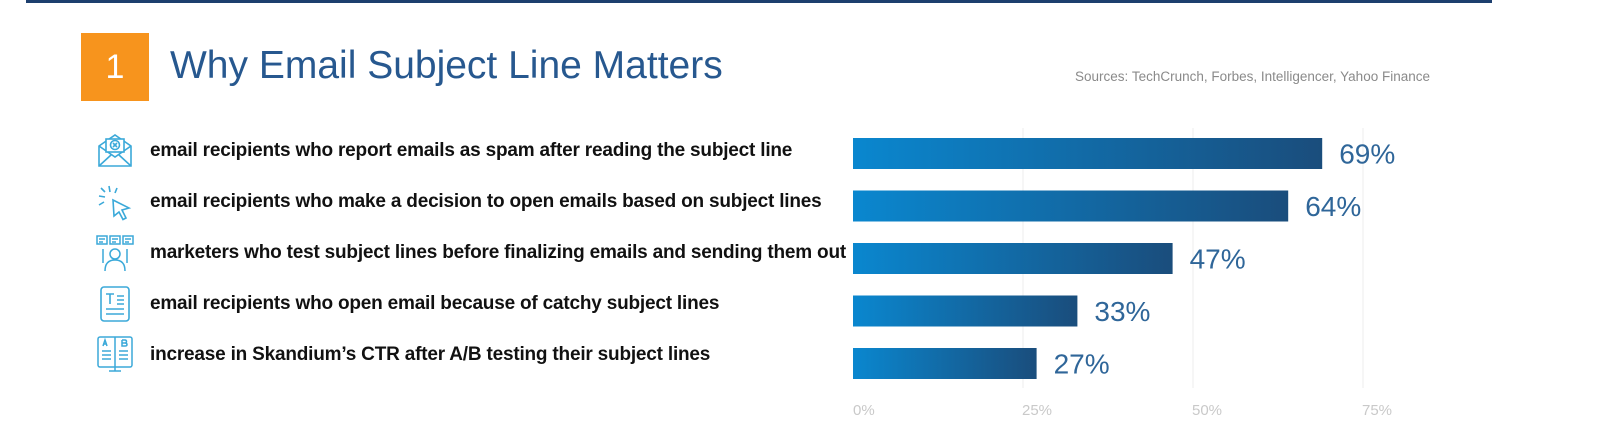 This screenshot has height=442, width=1600. What do you see at coordinates (1367, 154) in the screenshot?
I see `bar-value-label: 69%` at bounding box center [1367, 154].